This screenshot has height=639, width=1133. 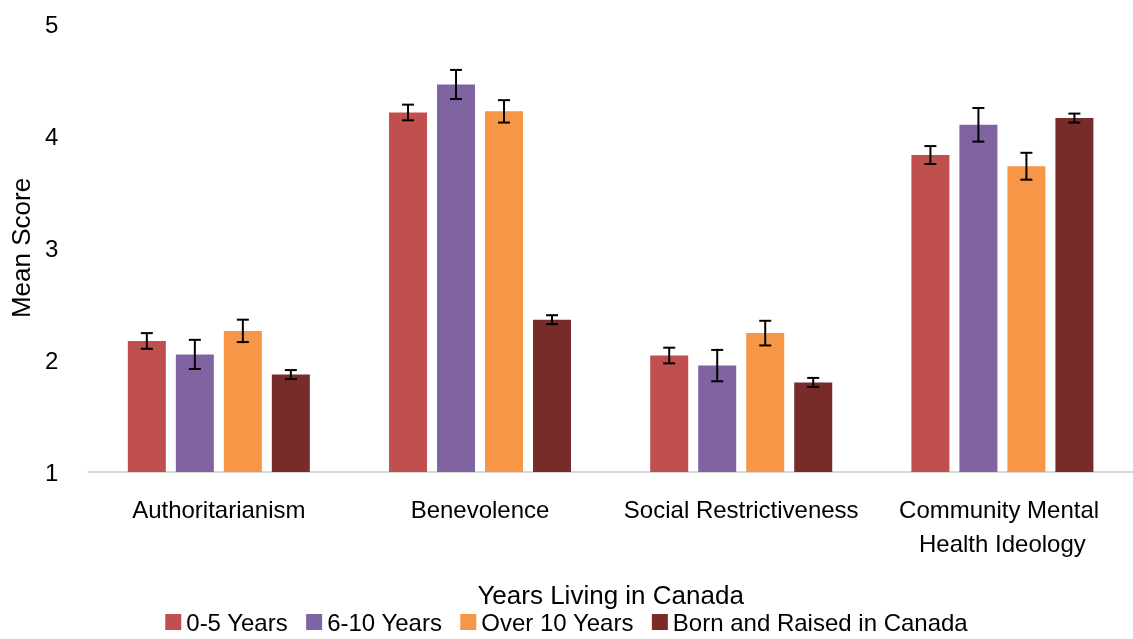 I want to click on y-tick-label: 3, so click(x=51, y=248).